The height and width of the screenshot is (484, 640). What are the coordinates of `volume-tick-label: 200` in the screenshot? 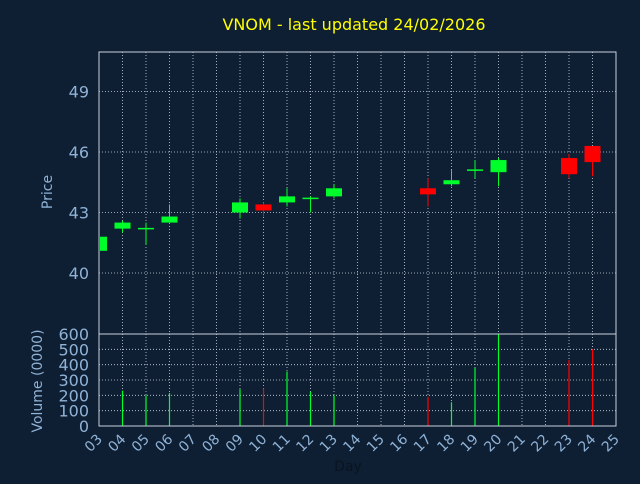 It's located at (73, 395).